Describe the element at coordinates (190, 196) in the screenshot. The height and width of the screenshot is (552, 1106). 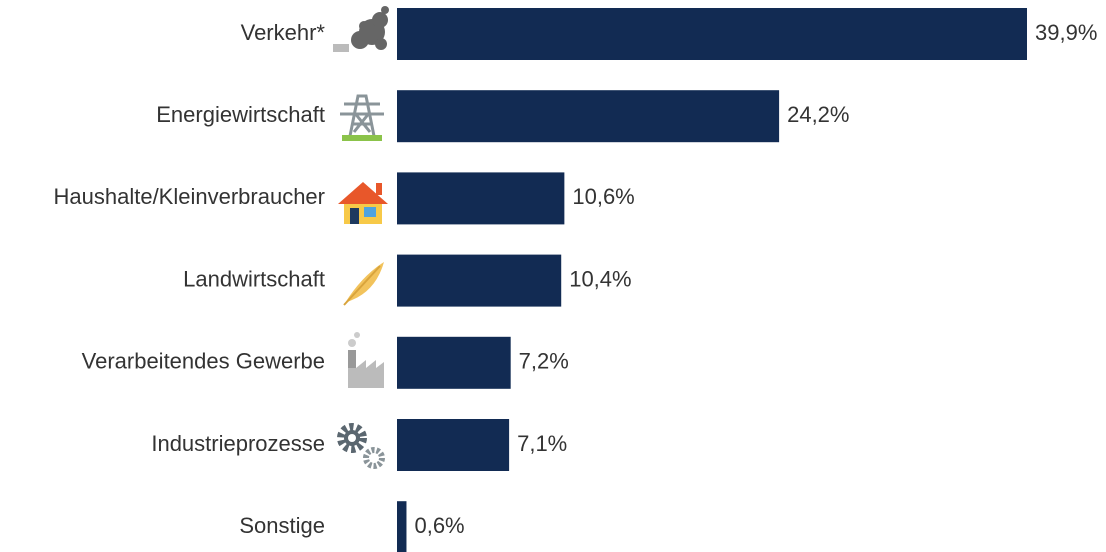
I see `category-label: Haushalte/Kleinverbraucher` at that location.